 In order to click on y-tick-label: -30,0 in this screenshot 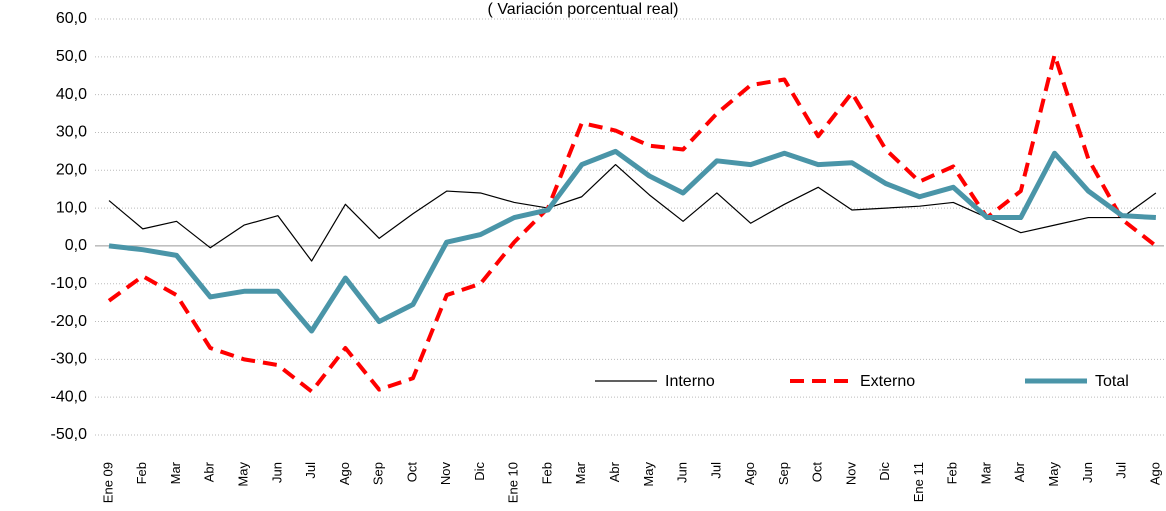, I will do `click(69, 359)`.